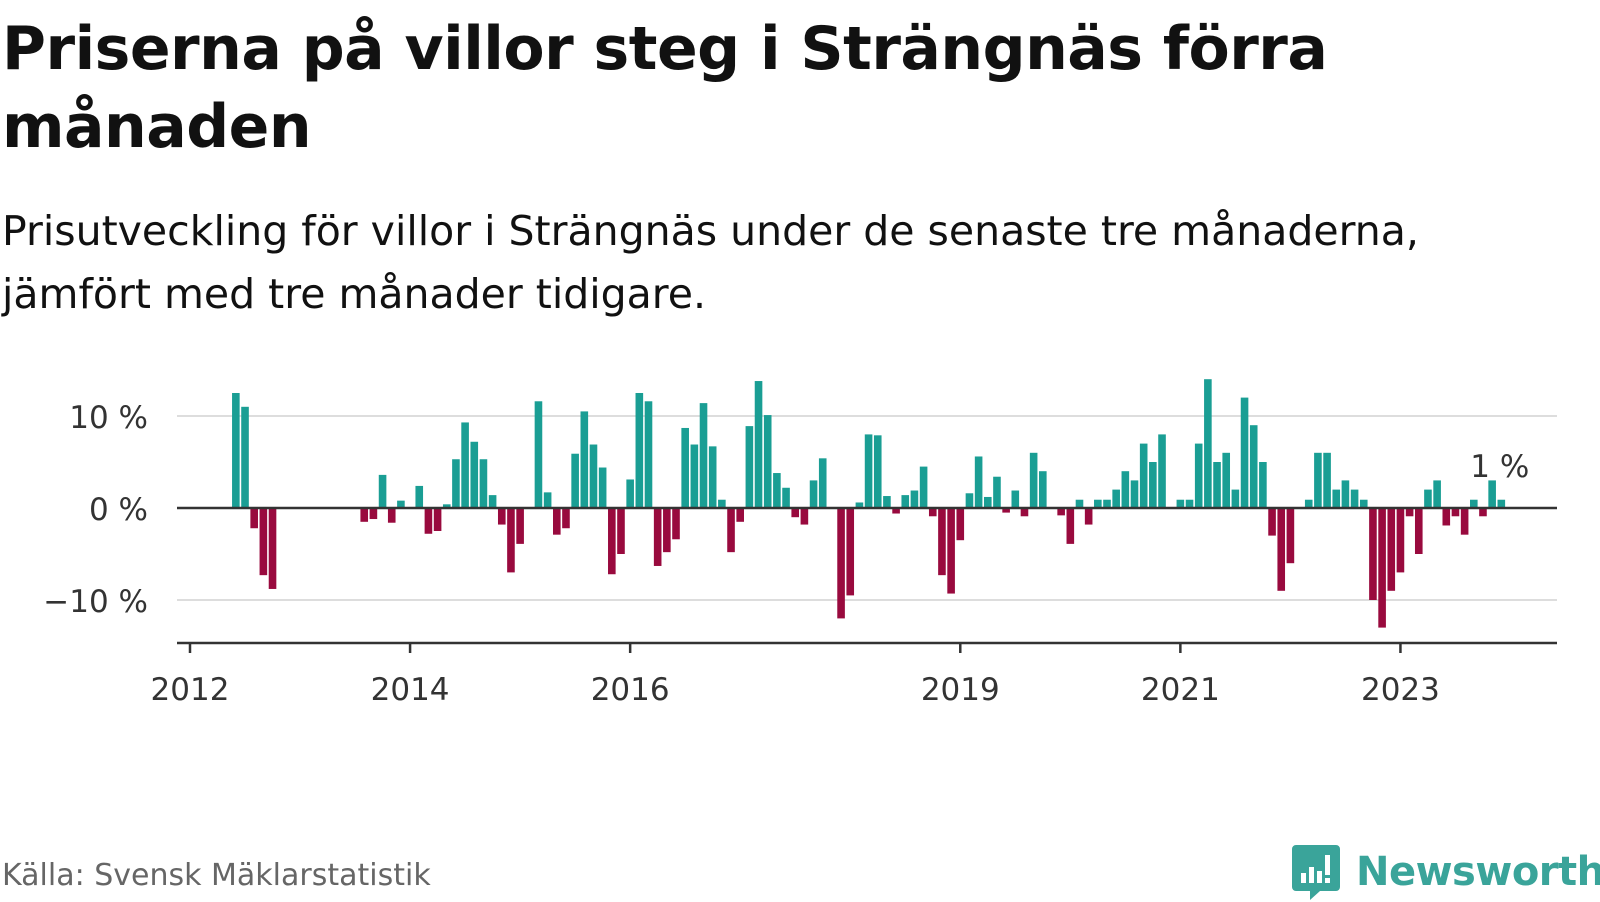 This screenshot has height=902, width=1600. What do you see at coordinates (1400, 690) in the screenshot?
I see `x-tick-label: 2023` at bounding box center [1400, 690].